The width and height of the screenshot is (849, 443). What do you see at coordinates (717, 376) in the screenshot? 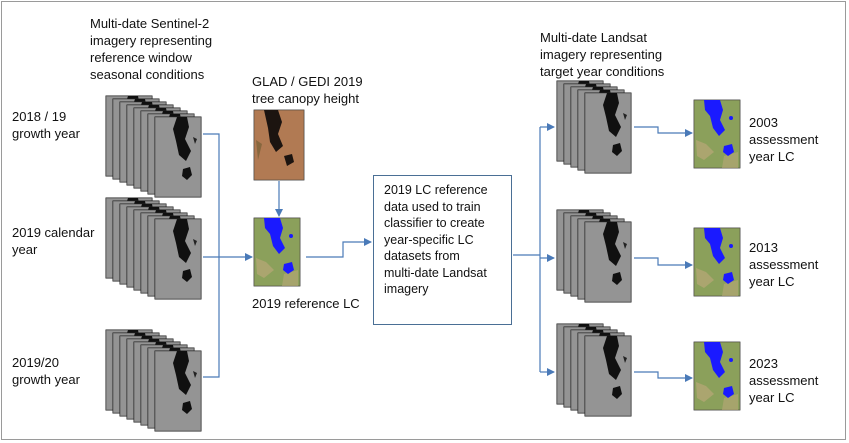
I see `output-lc-2023` at bounding box center [717, 376].